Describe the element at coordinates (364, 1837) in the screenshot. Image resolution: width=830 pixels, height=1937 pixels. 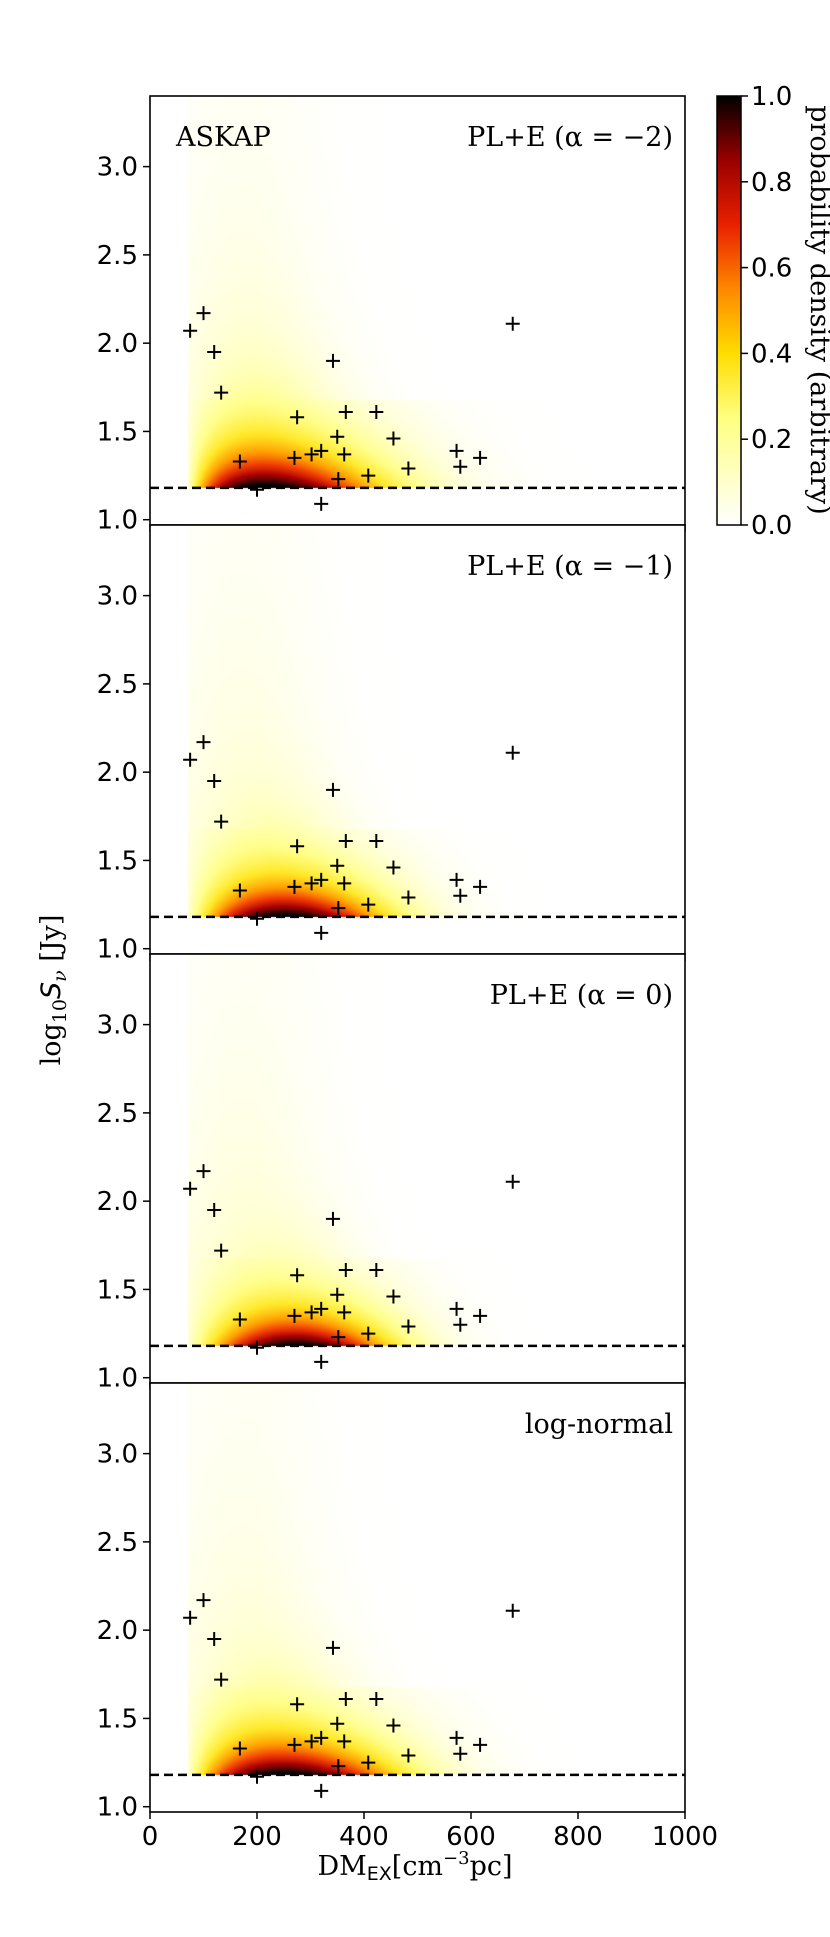
I see `x-tick-label: 400` at that location.